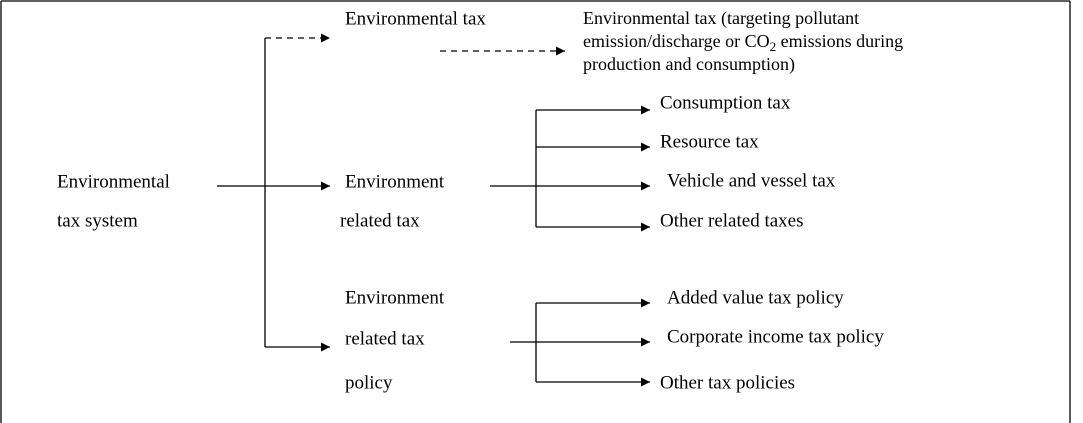 The width and height of the screenshot is (1083, 423). I want to click on node-label: policy, so click(369, 382).